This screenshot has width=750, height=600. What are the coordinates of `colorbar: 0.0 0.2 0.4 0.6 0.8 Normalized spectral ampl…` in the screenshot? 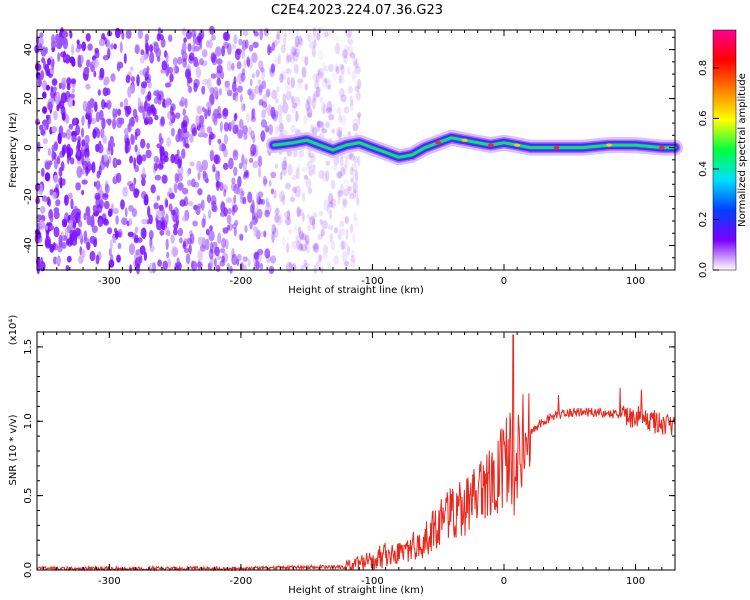 It's located at (723, 153).